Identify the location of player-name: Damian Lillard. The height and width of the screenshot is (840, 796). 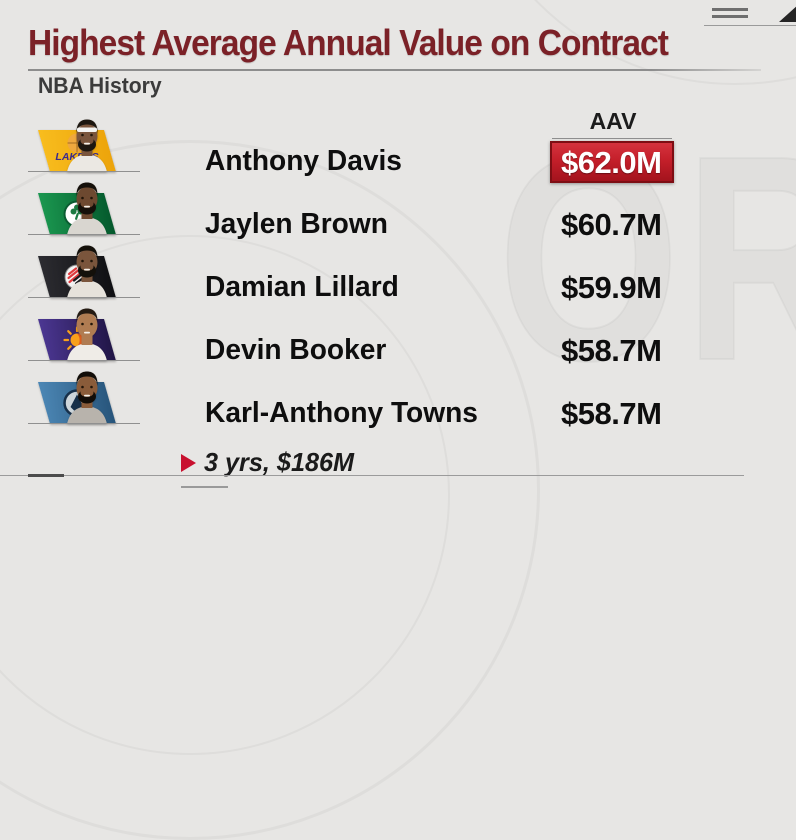
(302, 287).